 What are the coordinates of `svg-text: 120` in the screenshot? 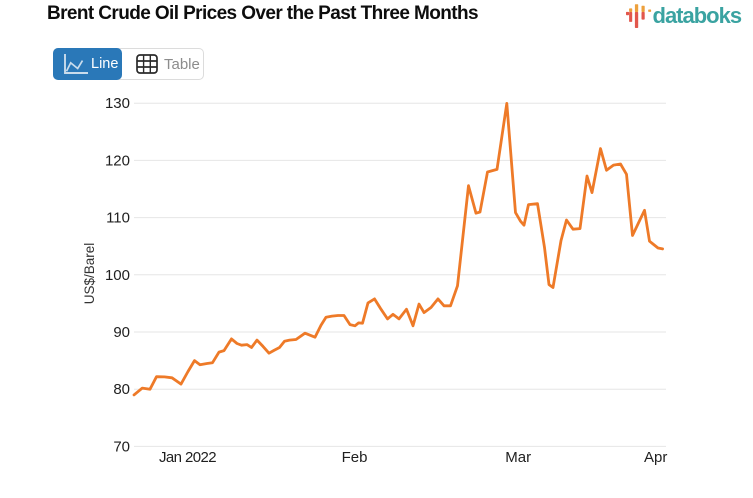 It's located at (117, 160).